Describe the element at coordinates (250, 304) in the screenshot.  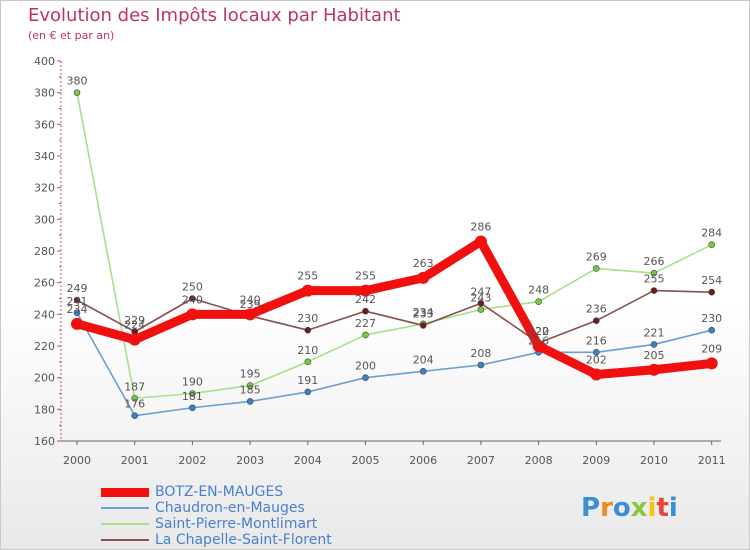
I see `data-label: 239` at that location.